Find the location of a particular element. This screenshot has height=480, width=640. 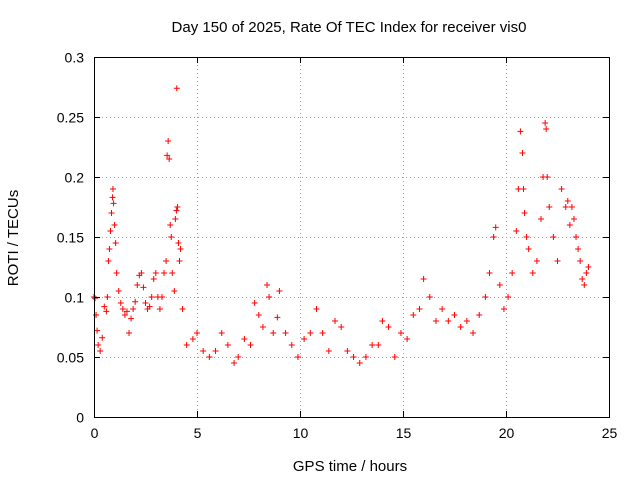

y-tick-label: 0.25 is located at coordinates (70, 118).